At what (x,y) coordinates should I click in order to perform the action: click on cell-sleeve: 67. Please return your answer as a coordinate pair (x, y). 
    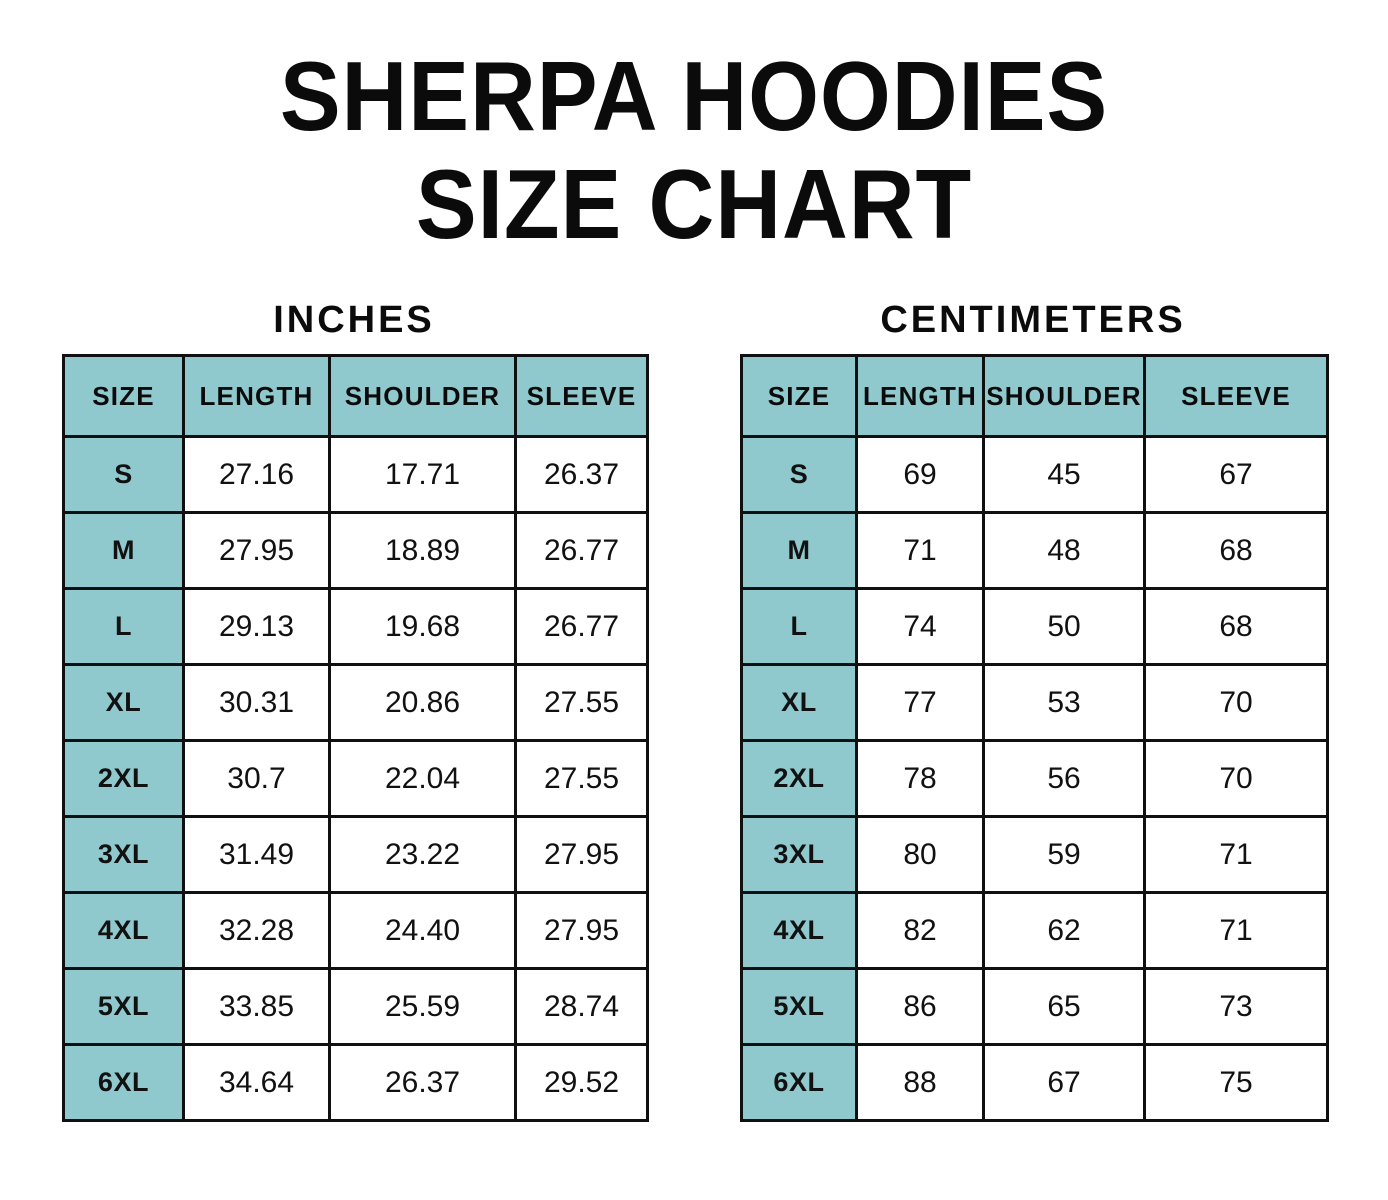
    Looking at the image, I should click on (1236, 474).